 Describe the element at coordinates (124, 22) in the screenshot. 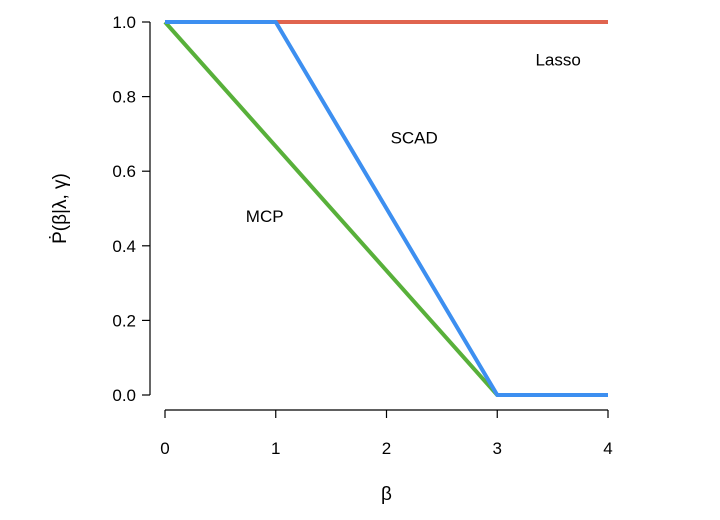

I see `y-tick-label: 1.0` at that location.